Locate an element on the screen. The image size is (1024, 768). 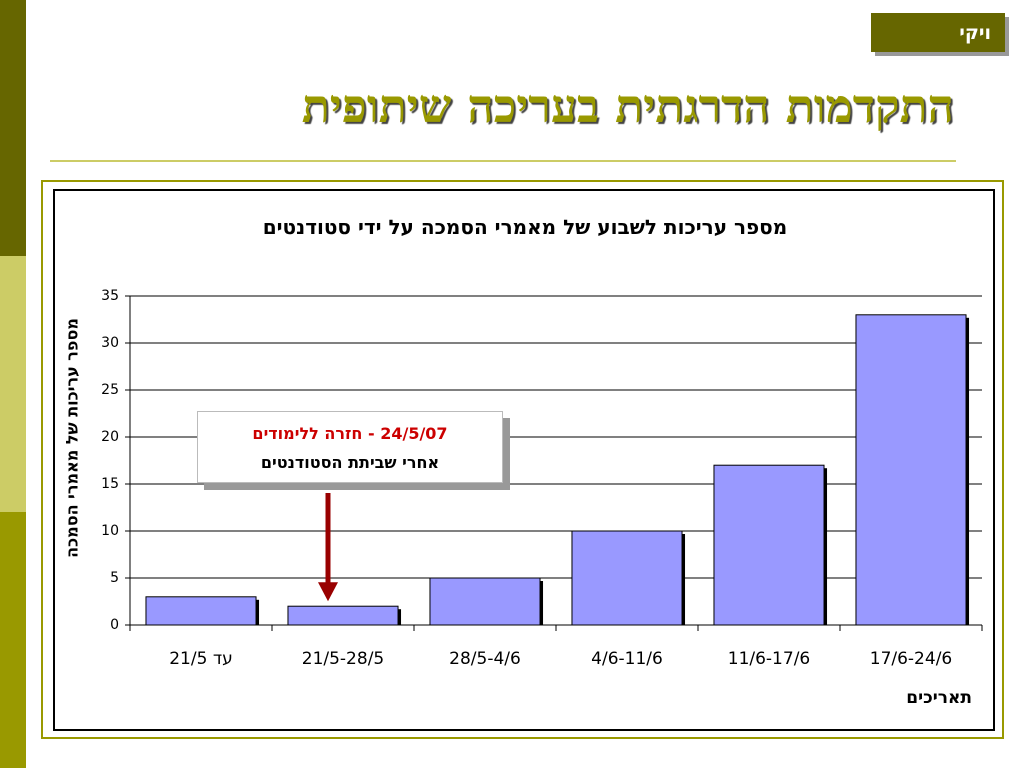
wiki-tag: ויקי is located at coordinates (938, 32).